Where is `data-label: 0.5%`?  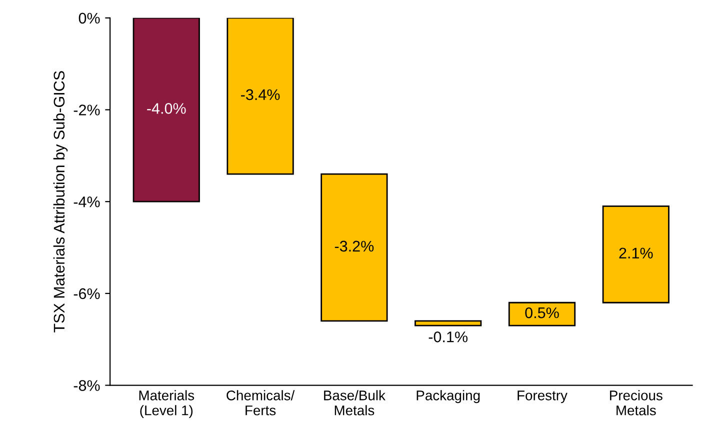
data-label: 0.5% is located at coordinates (542, 312).